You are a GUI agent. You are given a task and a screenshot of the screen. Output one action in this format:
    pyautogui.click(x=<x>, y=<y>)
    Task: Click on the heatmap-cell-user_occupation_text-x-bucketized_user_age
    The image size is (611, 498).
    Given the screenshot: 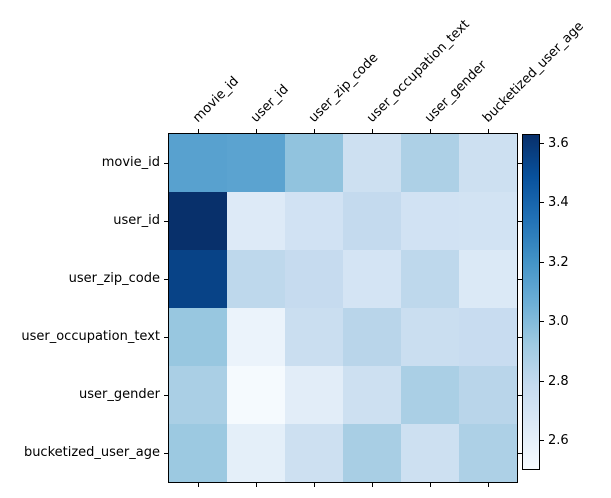 What is the action you would take?
    pyautogui.click(x=488, y=337)
    